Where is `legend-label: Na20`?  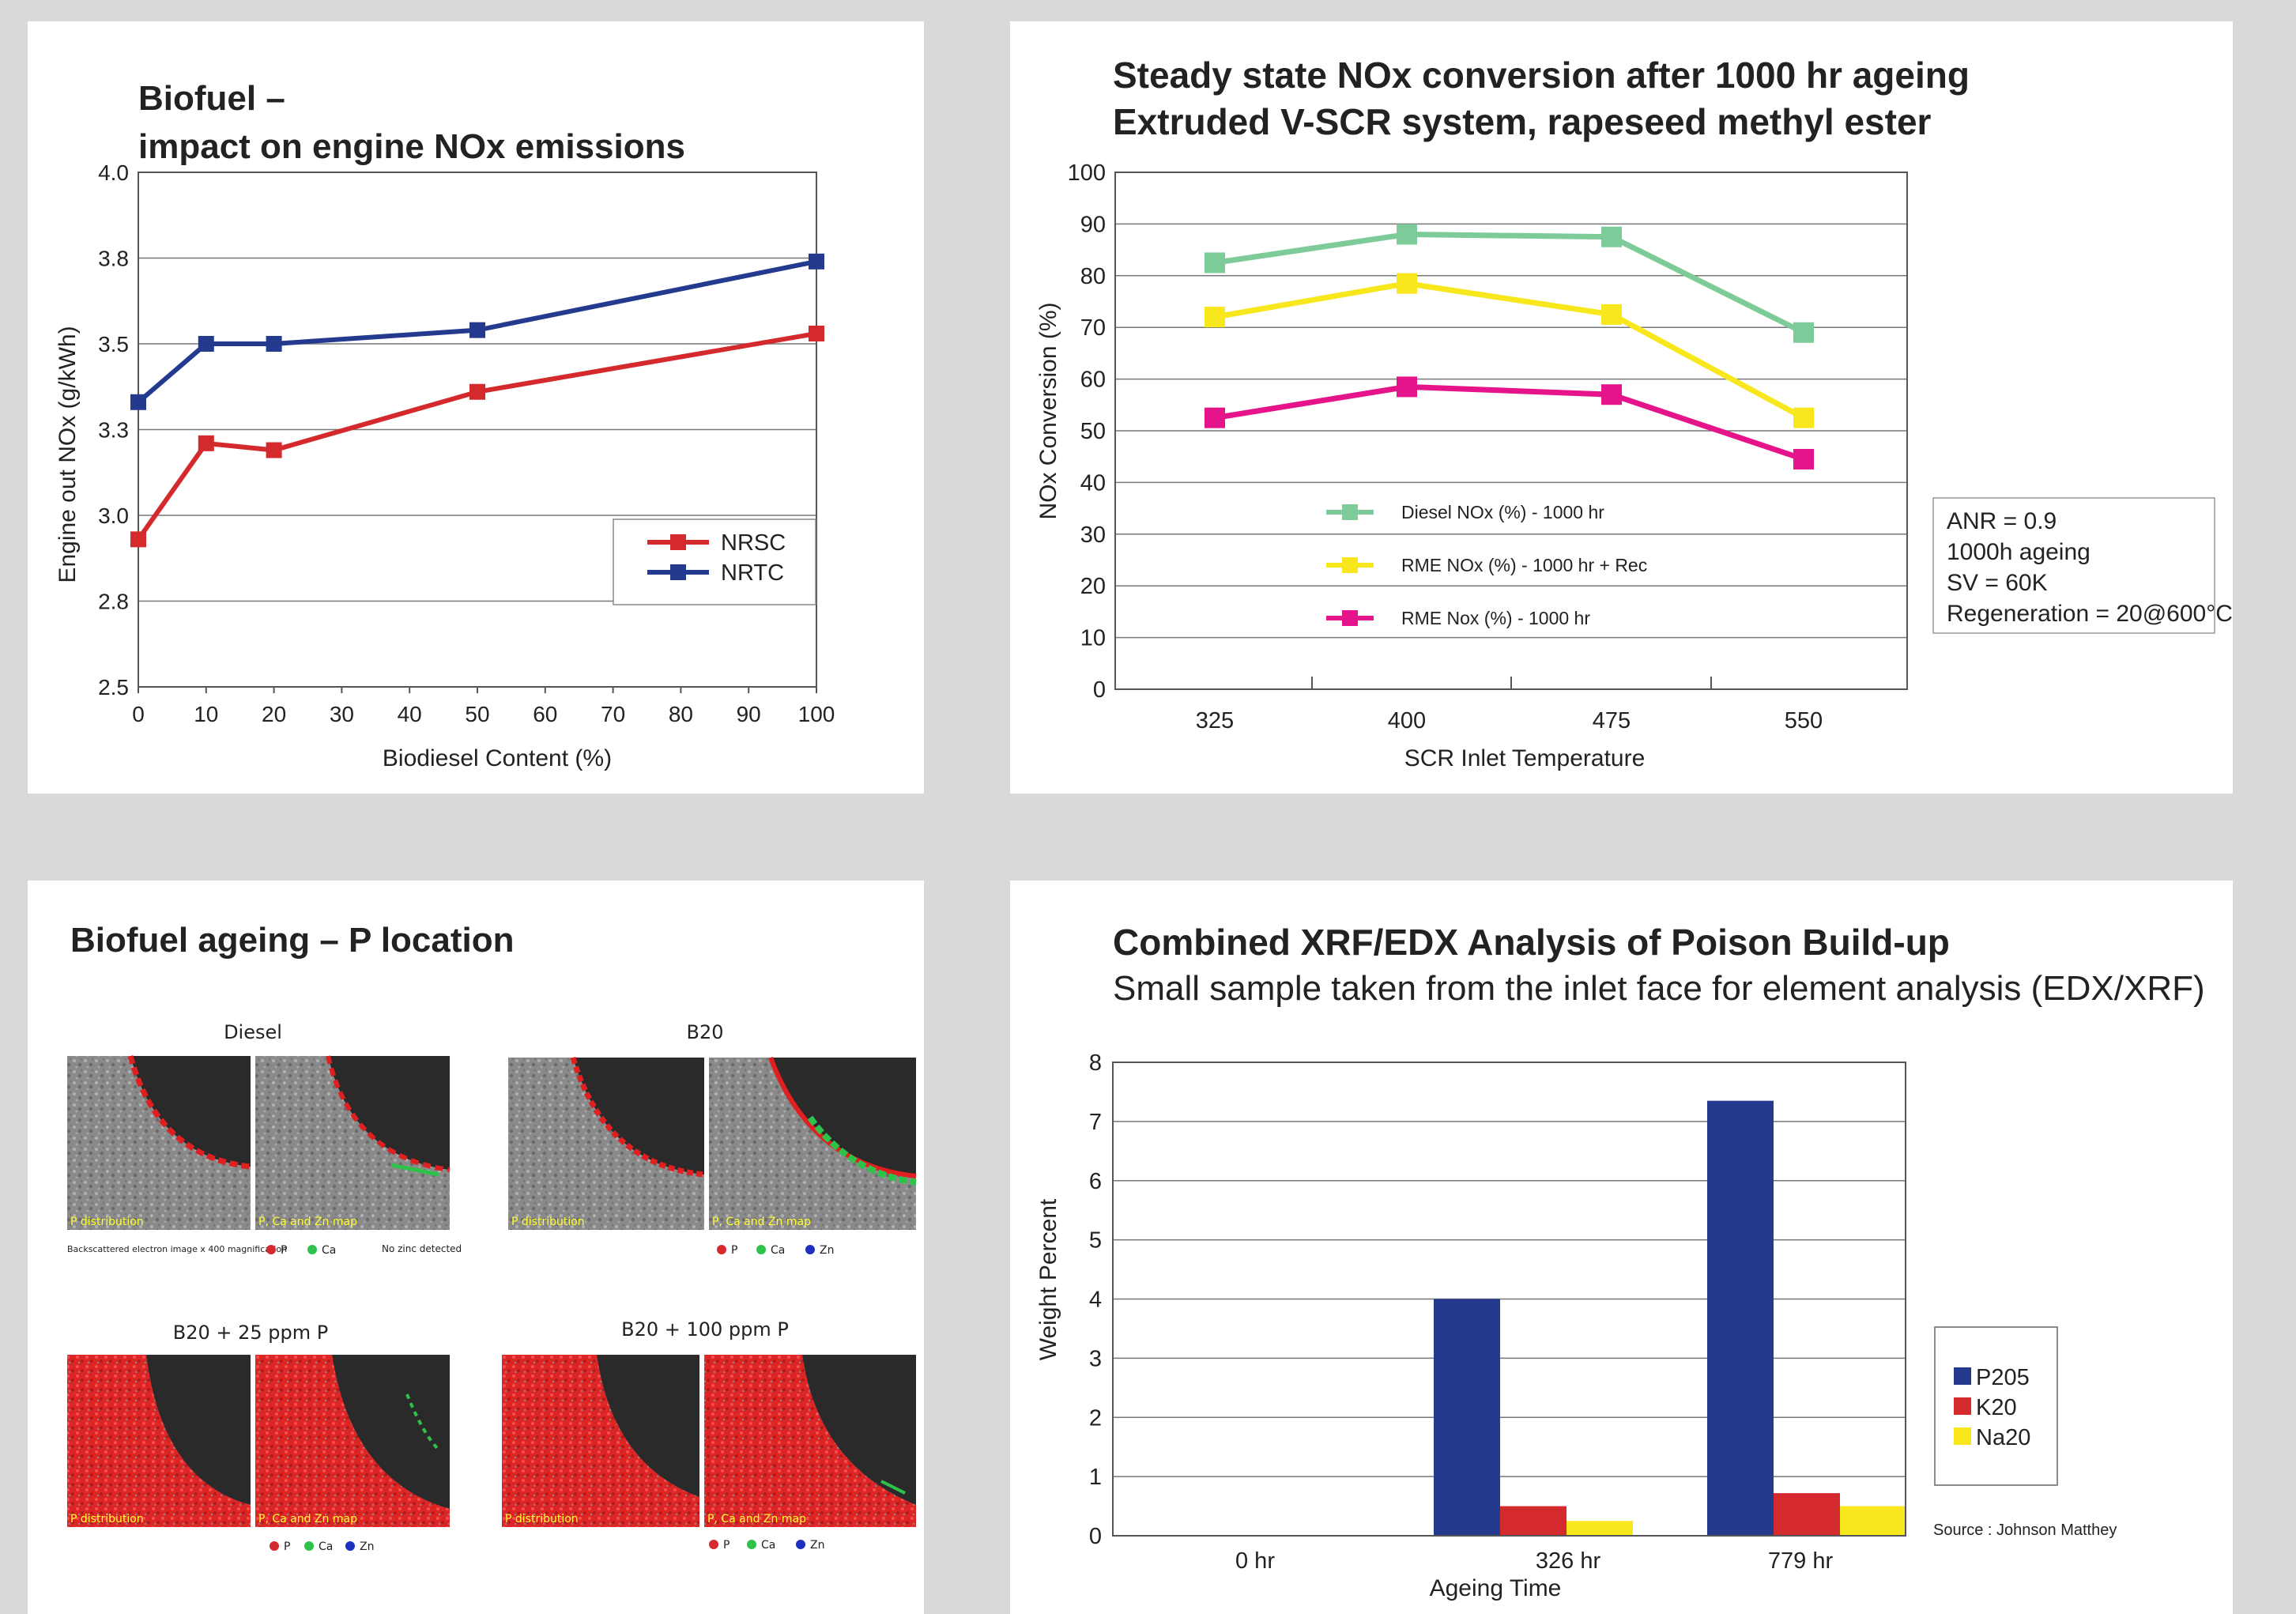 legend-label: Na20 is located at coordinates (2003, 1437).